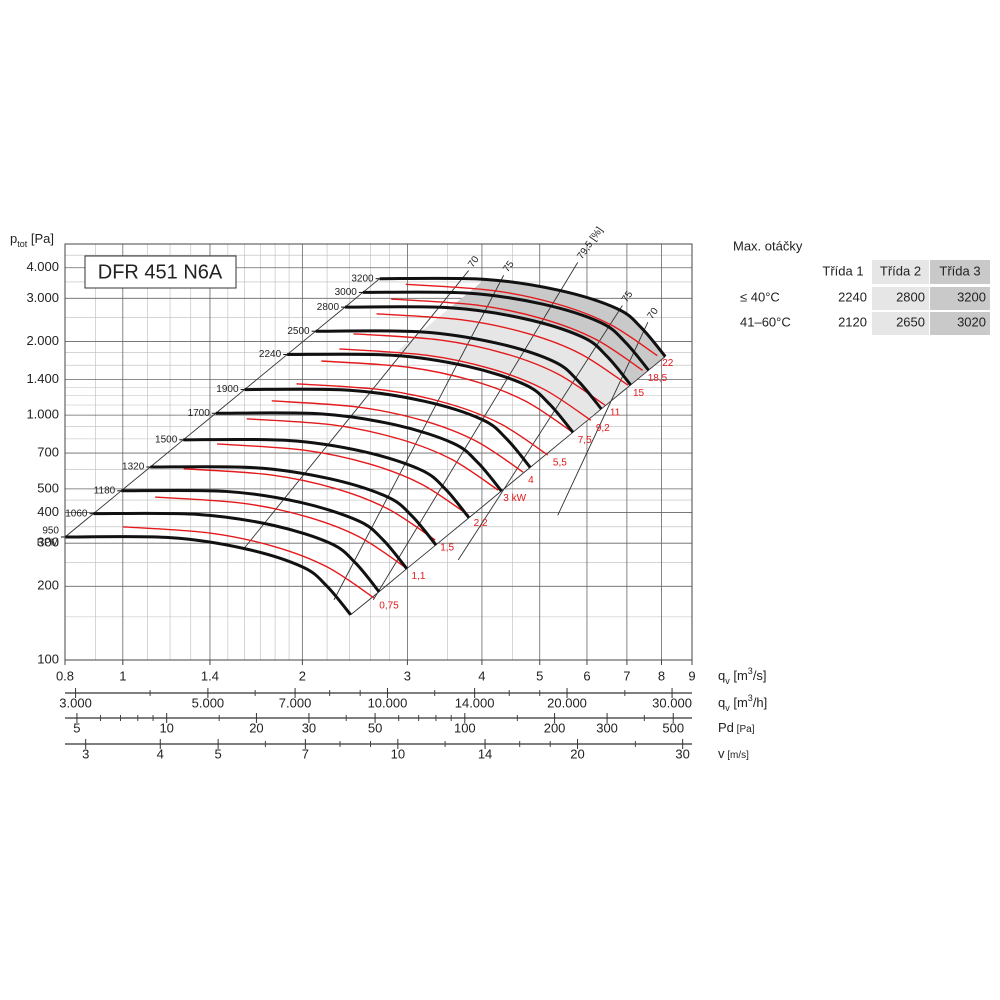  I want to click on power-label: 15, so click(639, 393).